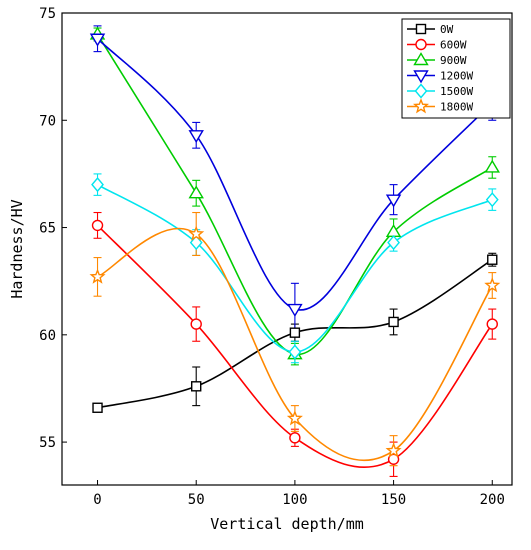  What do you see at coordinates (47, 336) in the screenshot?
I see `y-tick-label: 60` at bounding box center [47, 336].